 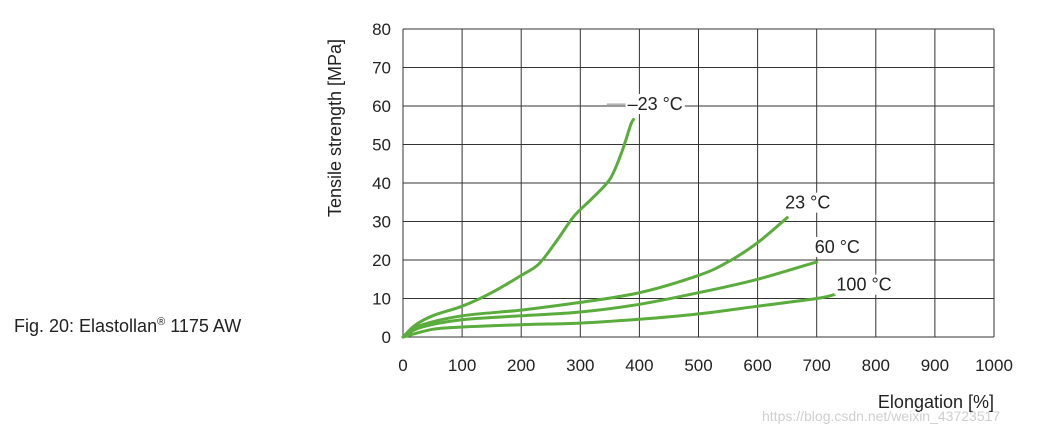 What do you see at coordinates (750, 194) in the screenshot?
I see `chart-series-labels: –23 °C 23 °C 60 °C 100 °C` at bounding box center [750, 194].